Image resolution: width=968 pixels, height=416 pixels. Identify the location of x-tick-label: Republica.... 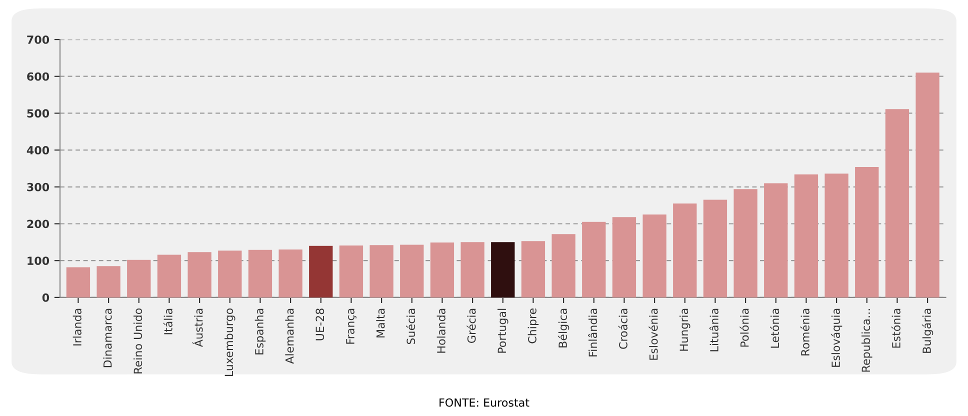
(866, 340).